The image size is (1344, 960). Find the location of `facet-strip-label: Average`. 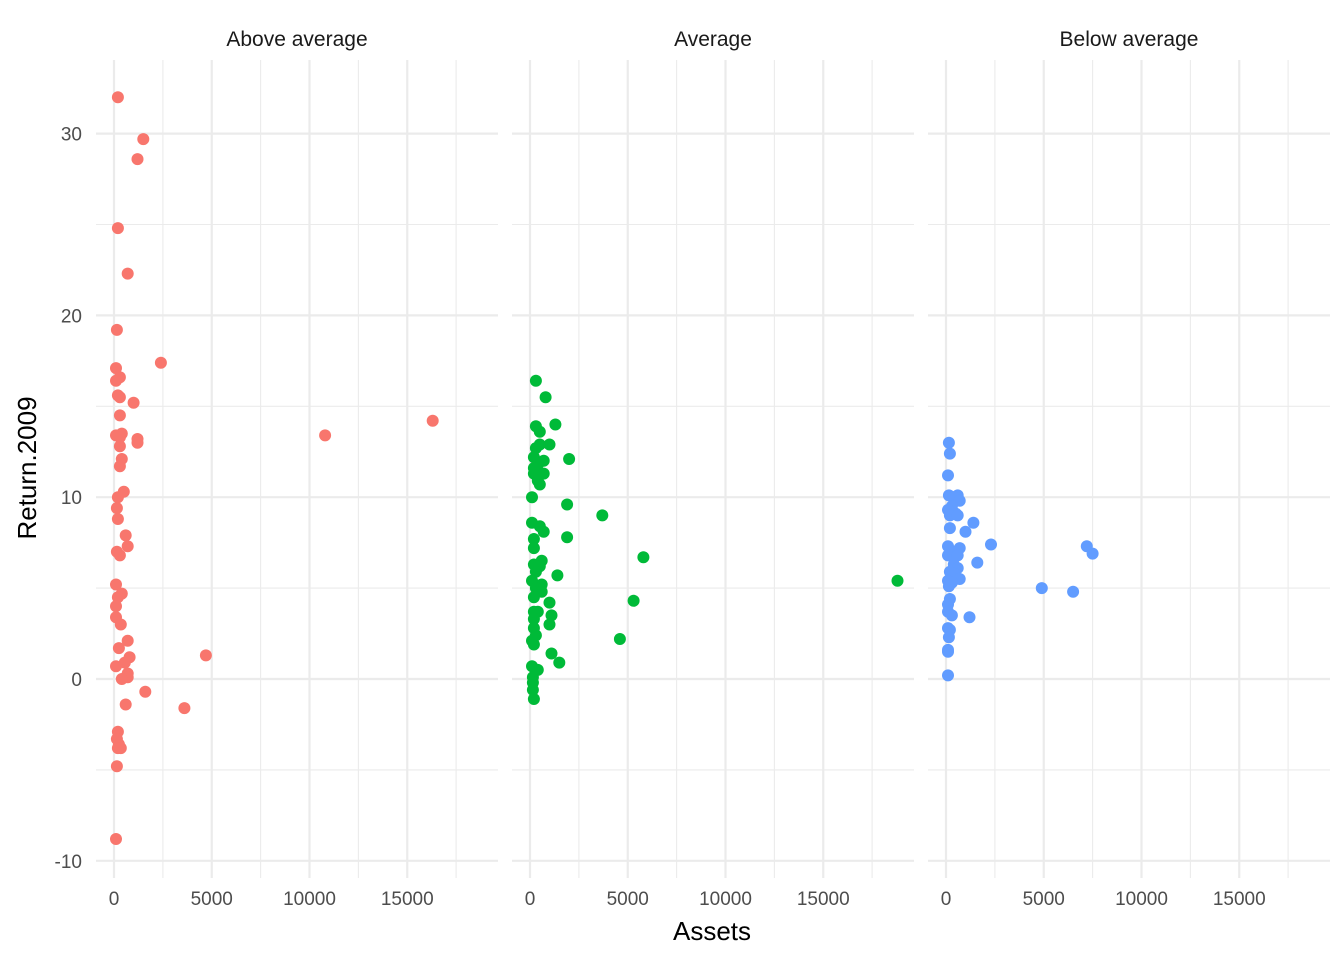

facet-strip-label: Average is located at coordinates (713, 39).